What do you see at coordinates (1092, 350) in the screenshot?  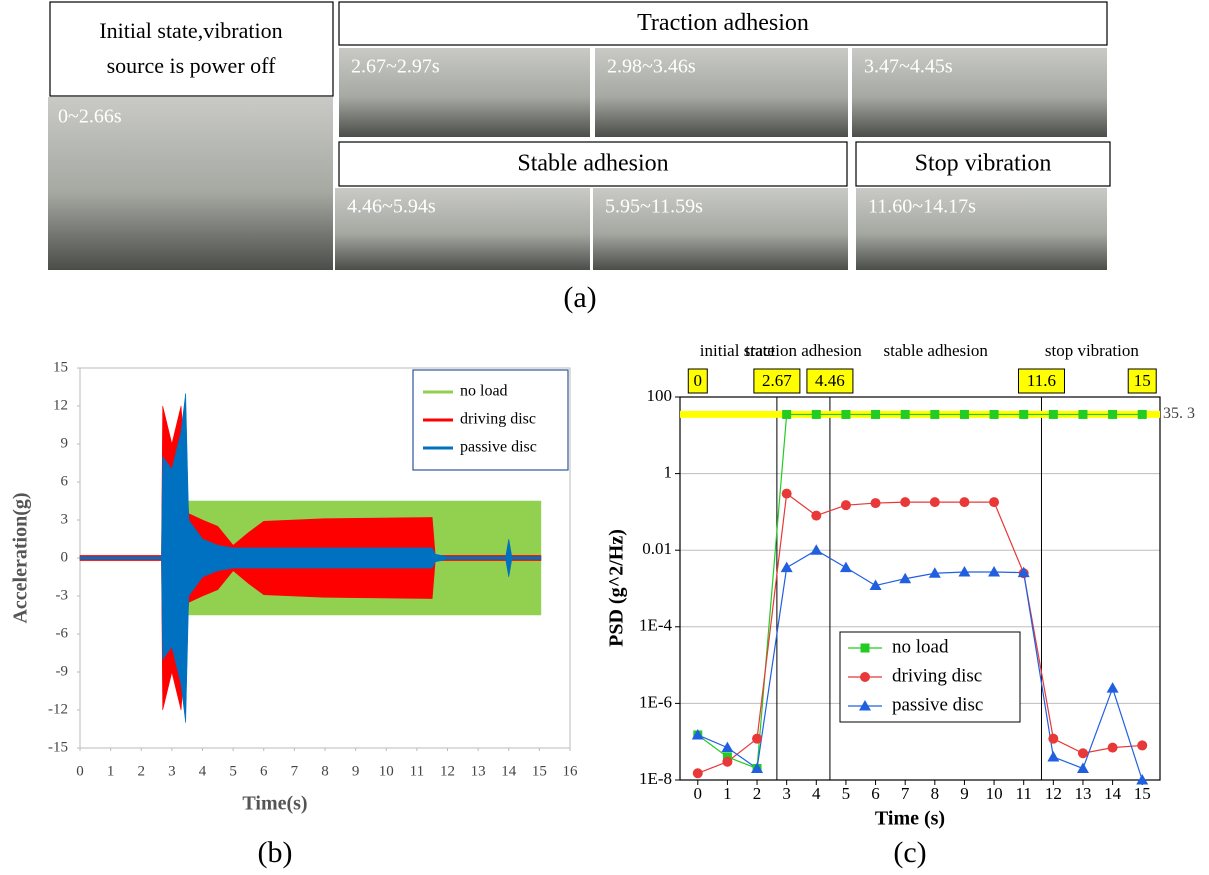 I see `phase-label: stop vibration` at bounding box center [1092, 350].